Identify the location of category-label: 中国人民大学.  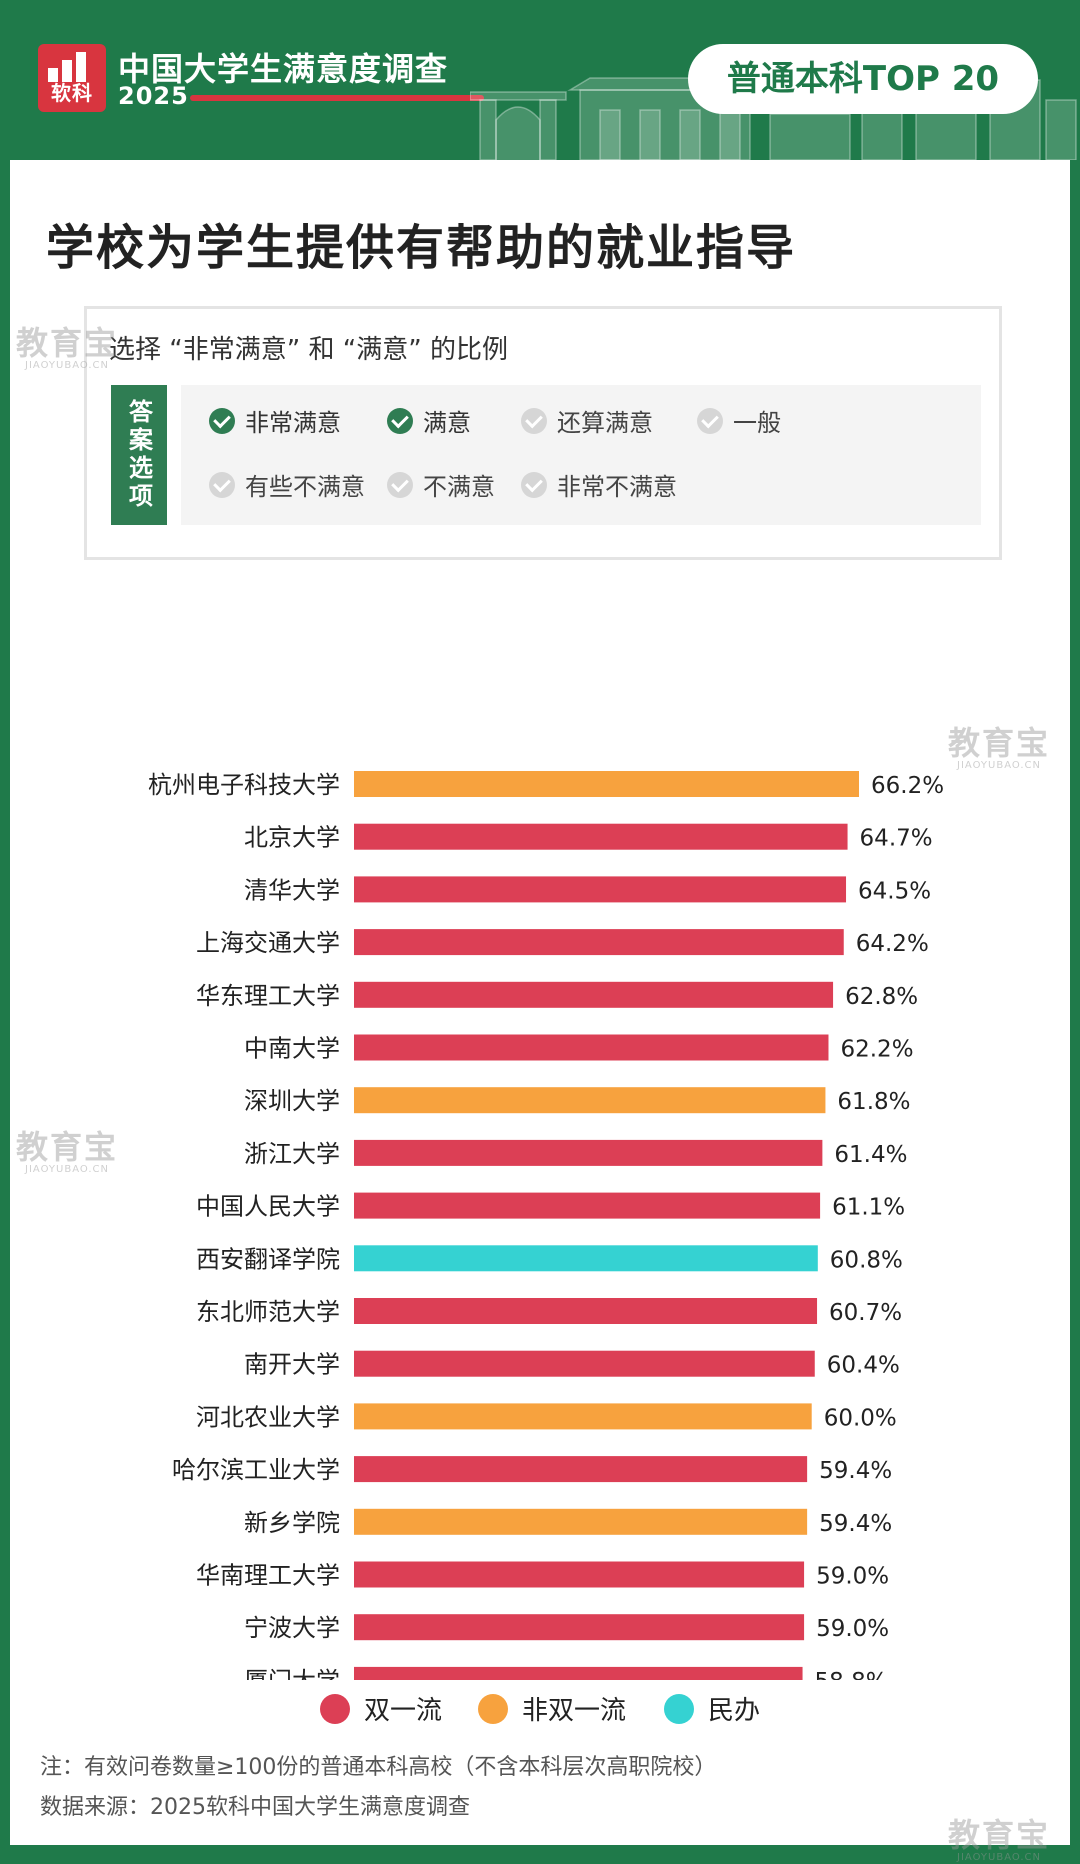
(268, 1207).